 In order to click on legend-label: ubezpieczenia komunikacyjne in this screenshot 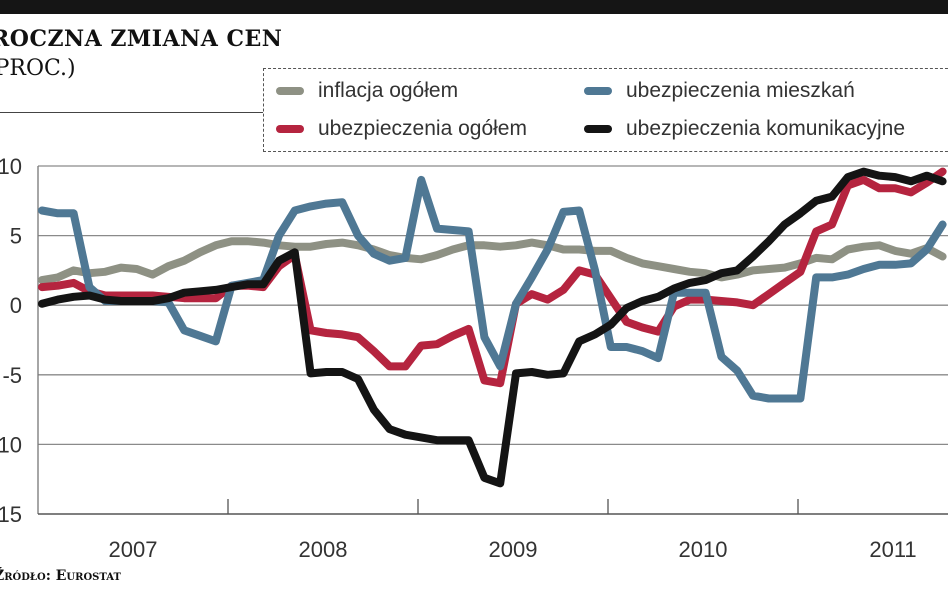, I will do `click(765, 128)`.